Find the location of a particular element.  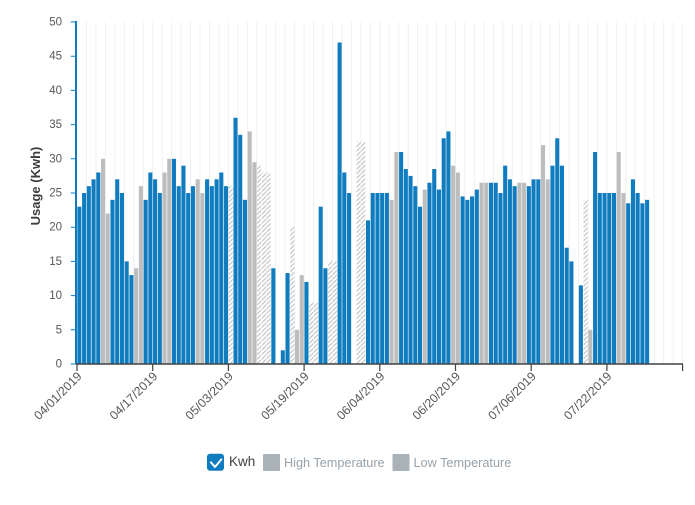

svg-text: High Temperature is located at coordinates (334, 463).